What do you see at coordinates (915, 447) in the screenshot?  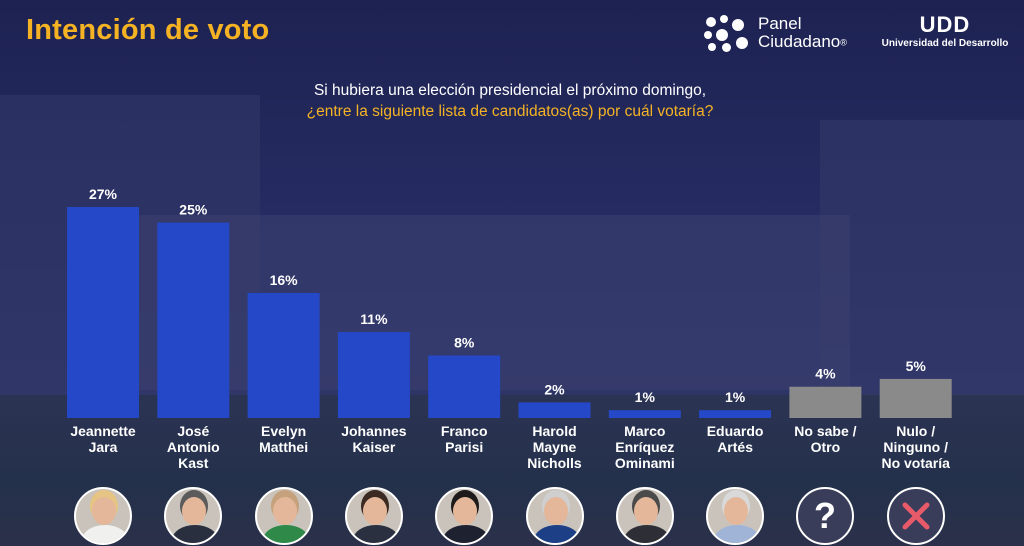 I see `category-label-10-line-2: Ninguno /` at bounding box center [915, 447].